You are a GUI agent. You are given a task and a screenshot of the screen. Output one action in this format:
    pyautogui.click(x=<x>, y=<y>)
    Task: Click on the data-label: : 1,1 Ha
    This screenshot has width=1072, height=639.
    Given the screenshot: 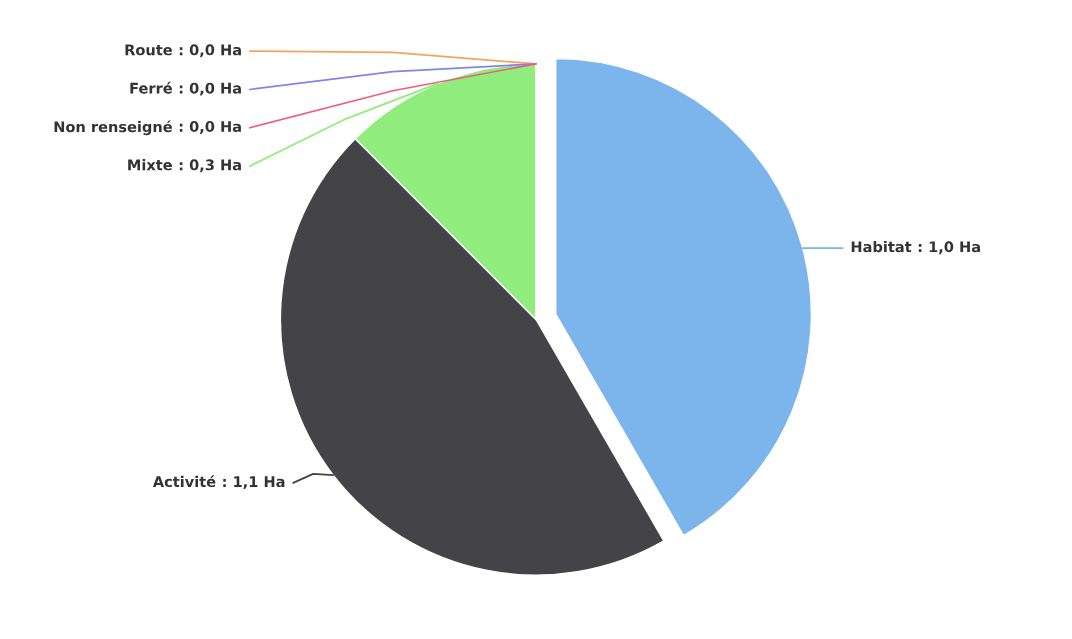 What is the action you would take?
    pyautogui.click(x=254, y=482)
    